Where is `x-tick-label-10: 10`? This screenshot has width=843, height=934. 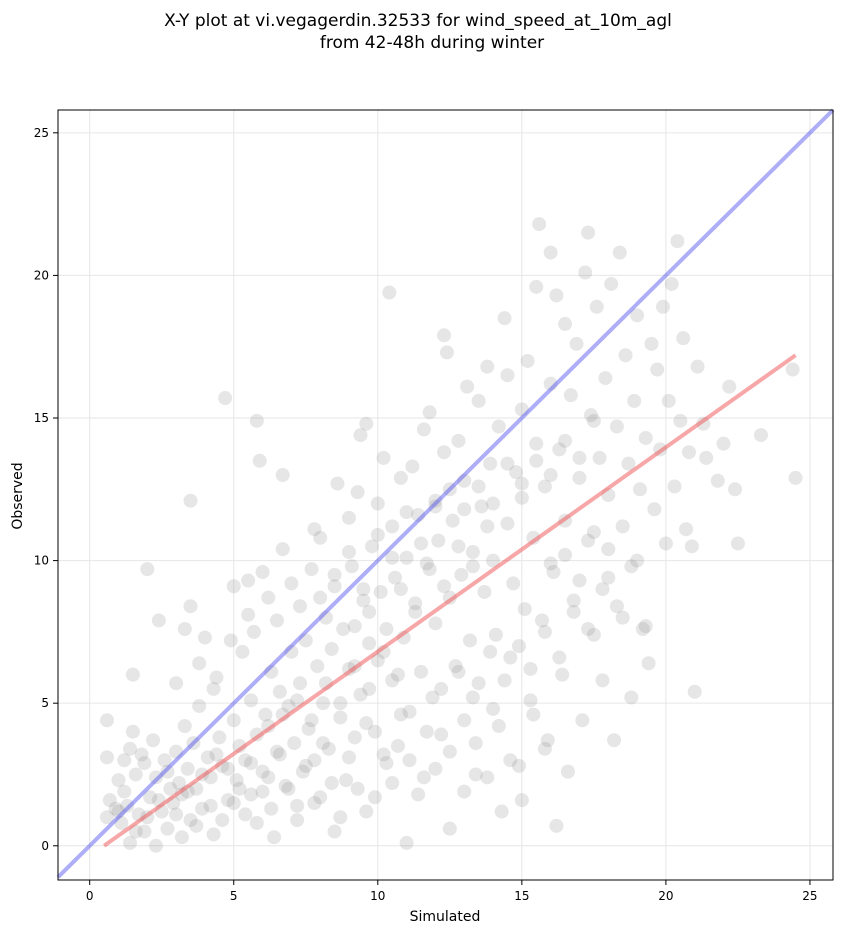 x-tick-label-10: 10 is located at coordinates (377, 896).